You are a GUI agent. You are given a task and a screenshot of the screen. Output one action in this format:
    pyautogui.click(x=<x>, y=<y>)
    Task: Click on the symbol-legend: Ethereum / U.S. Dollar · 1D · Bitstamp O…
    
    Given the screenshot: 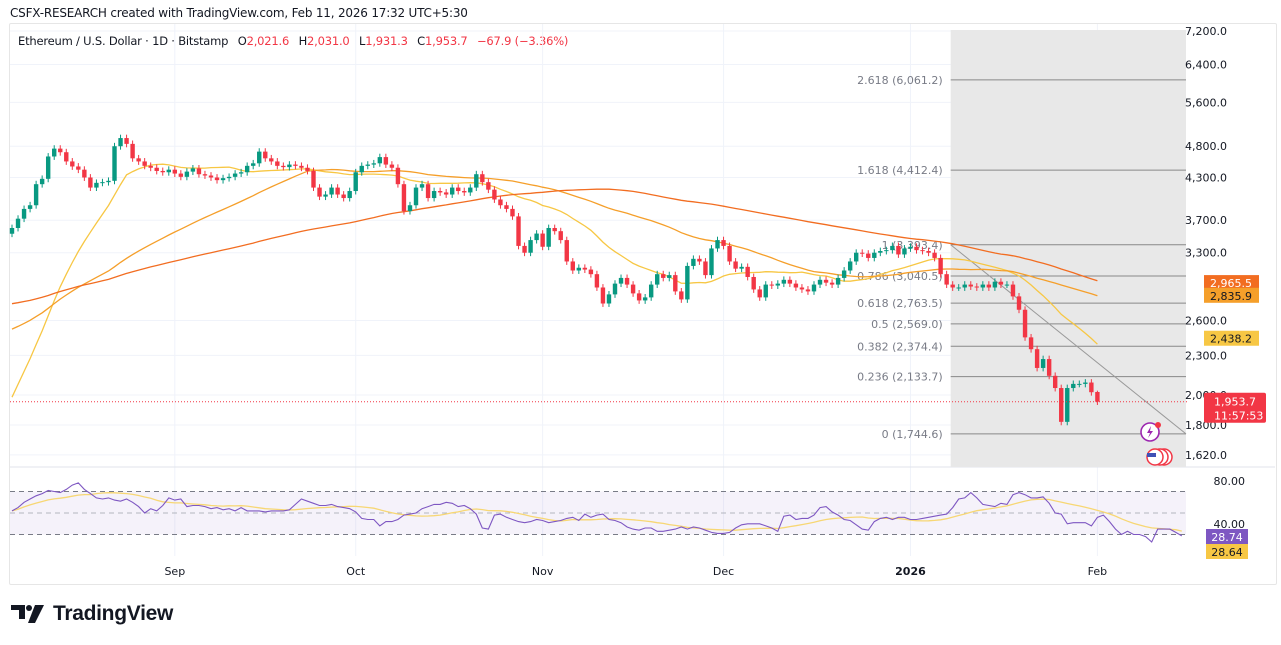 What is the action you would take?
    pyautogui.click(x=293, y=41)
    